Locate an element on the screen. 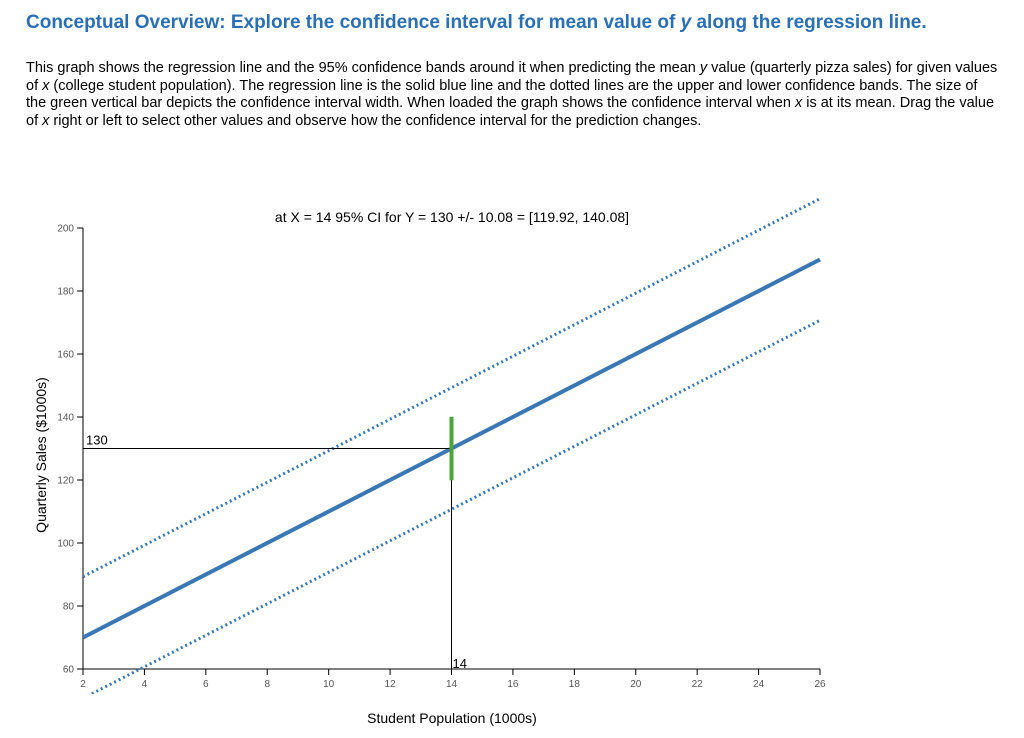 The height and width of the screenshot is (738, 1024). x-tick-label: 4 is located at coordinates (145, 684).